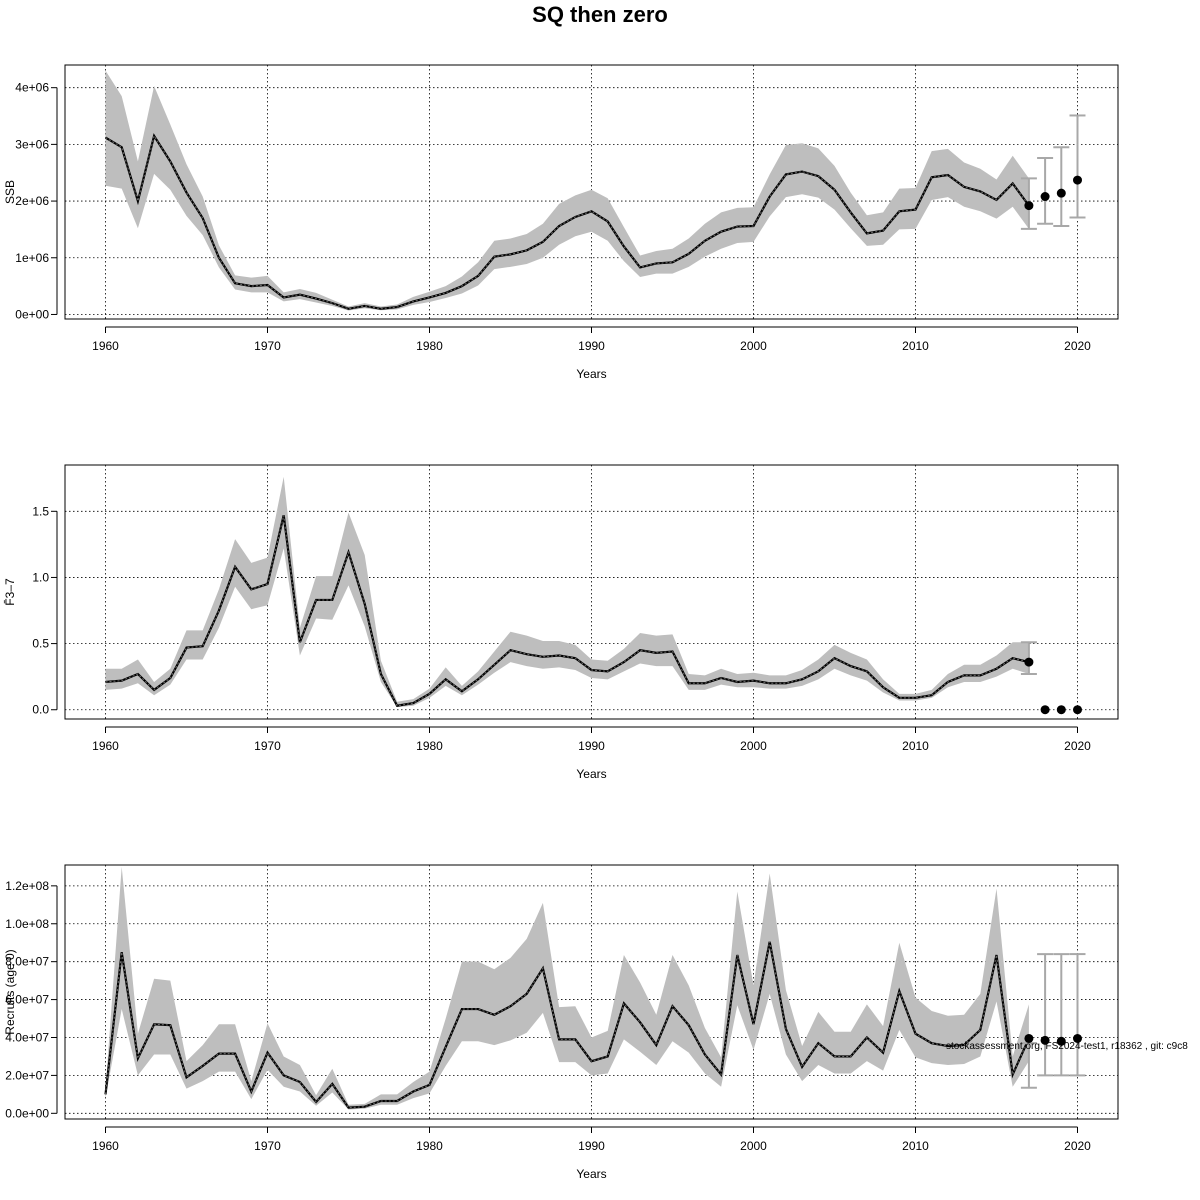 The width and height of the screenshot is (1200, 1200). I want to click on recruits-y-tick-label: 6.0e+07, so click(27, 1000).